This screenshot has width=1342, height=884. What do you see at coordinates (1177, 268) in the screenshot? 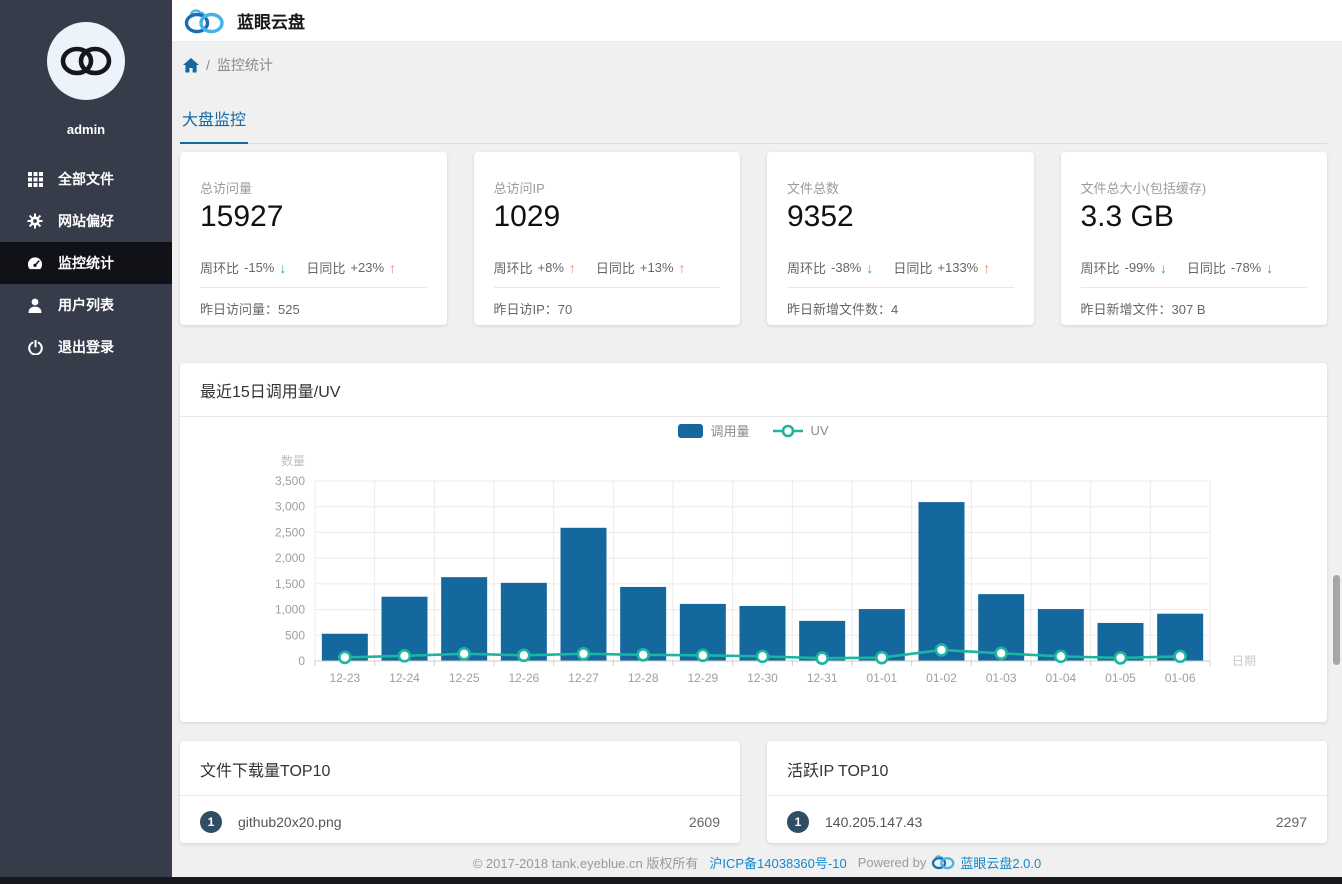
I see `trend-row: 周环比 -99% ↓ 日同比 -78% ↓` at bounding box center [1177, 268].